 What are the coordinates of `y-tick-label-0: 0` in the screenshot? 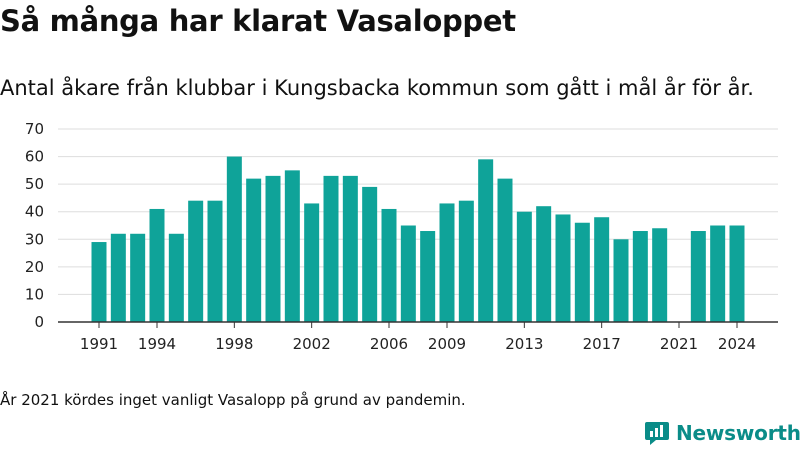 It's located at (39, 322).